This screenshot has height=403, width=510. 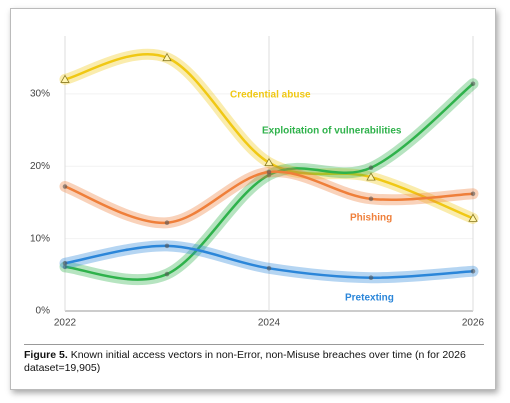 I want to click on separator, so click(x=254, y=344).